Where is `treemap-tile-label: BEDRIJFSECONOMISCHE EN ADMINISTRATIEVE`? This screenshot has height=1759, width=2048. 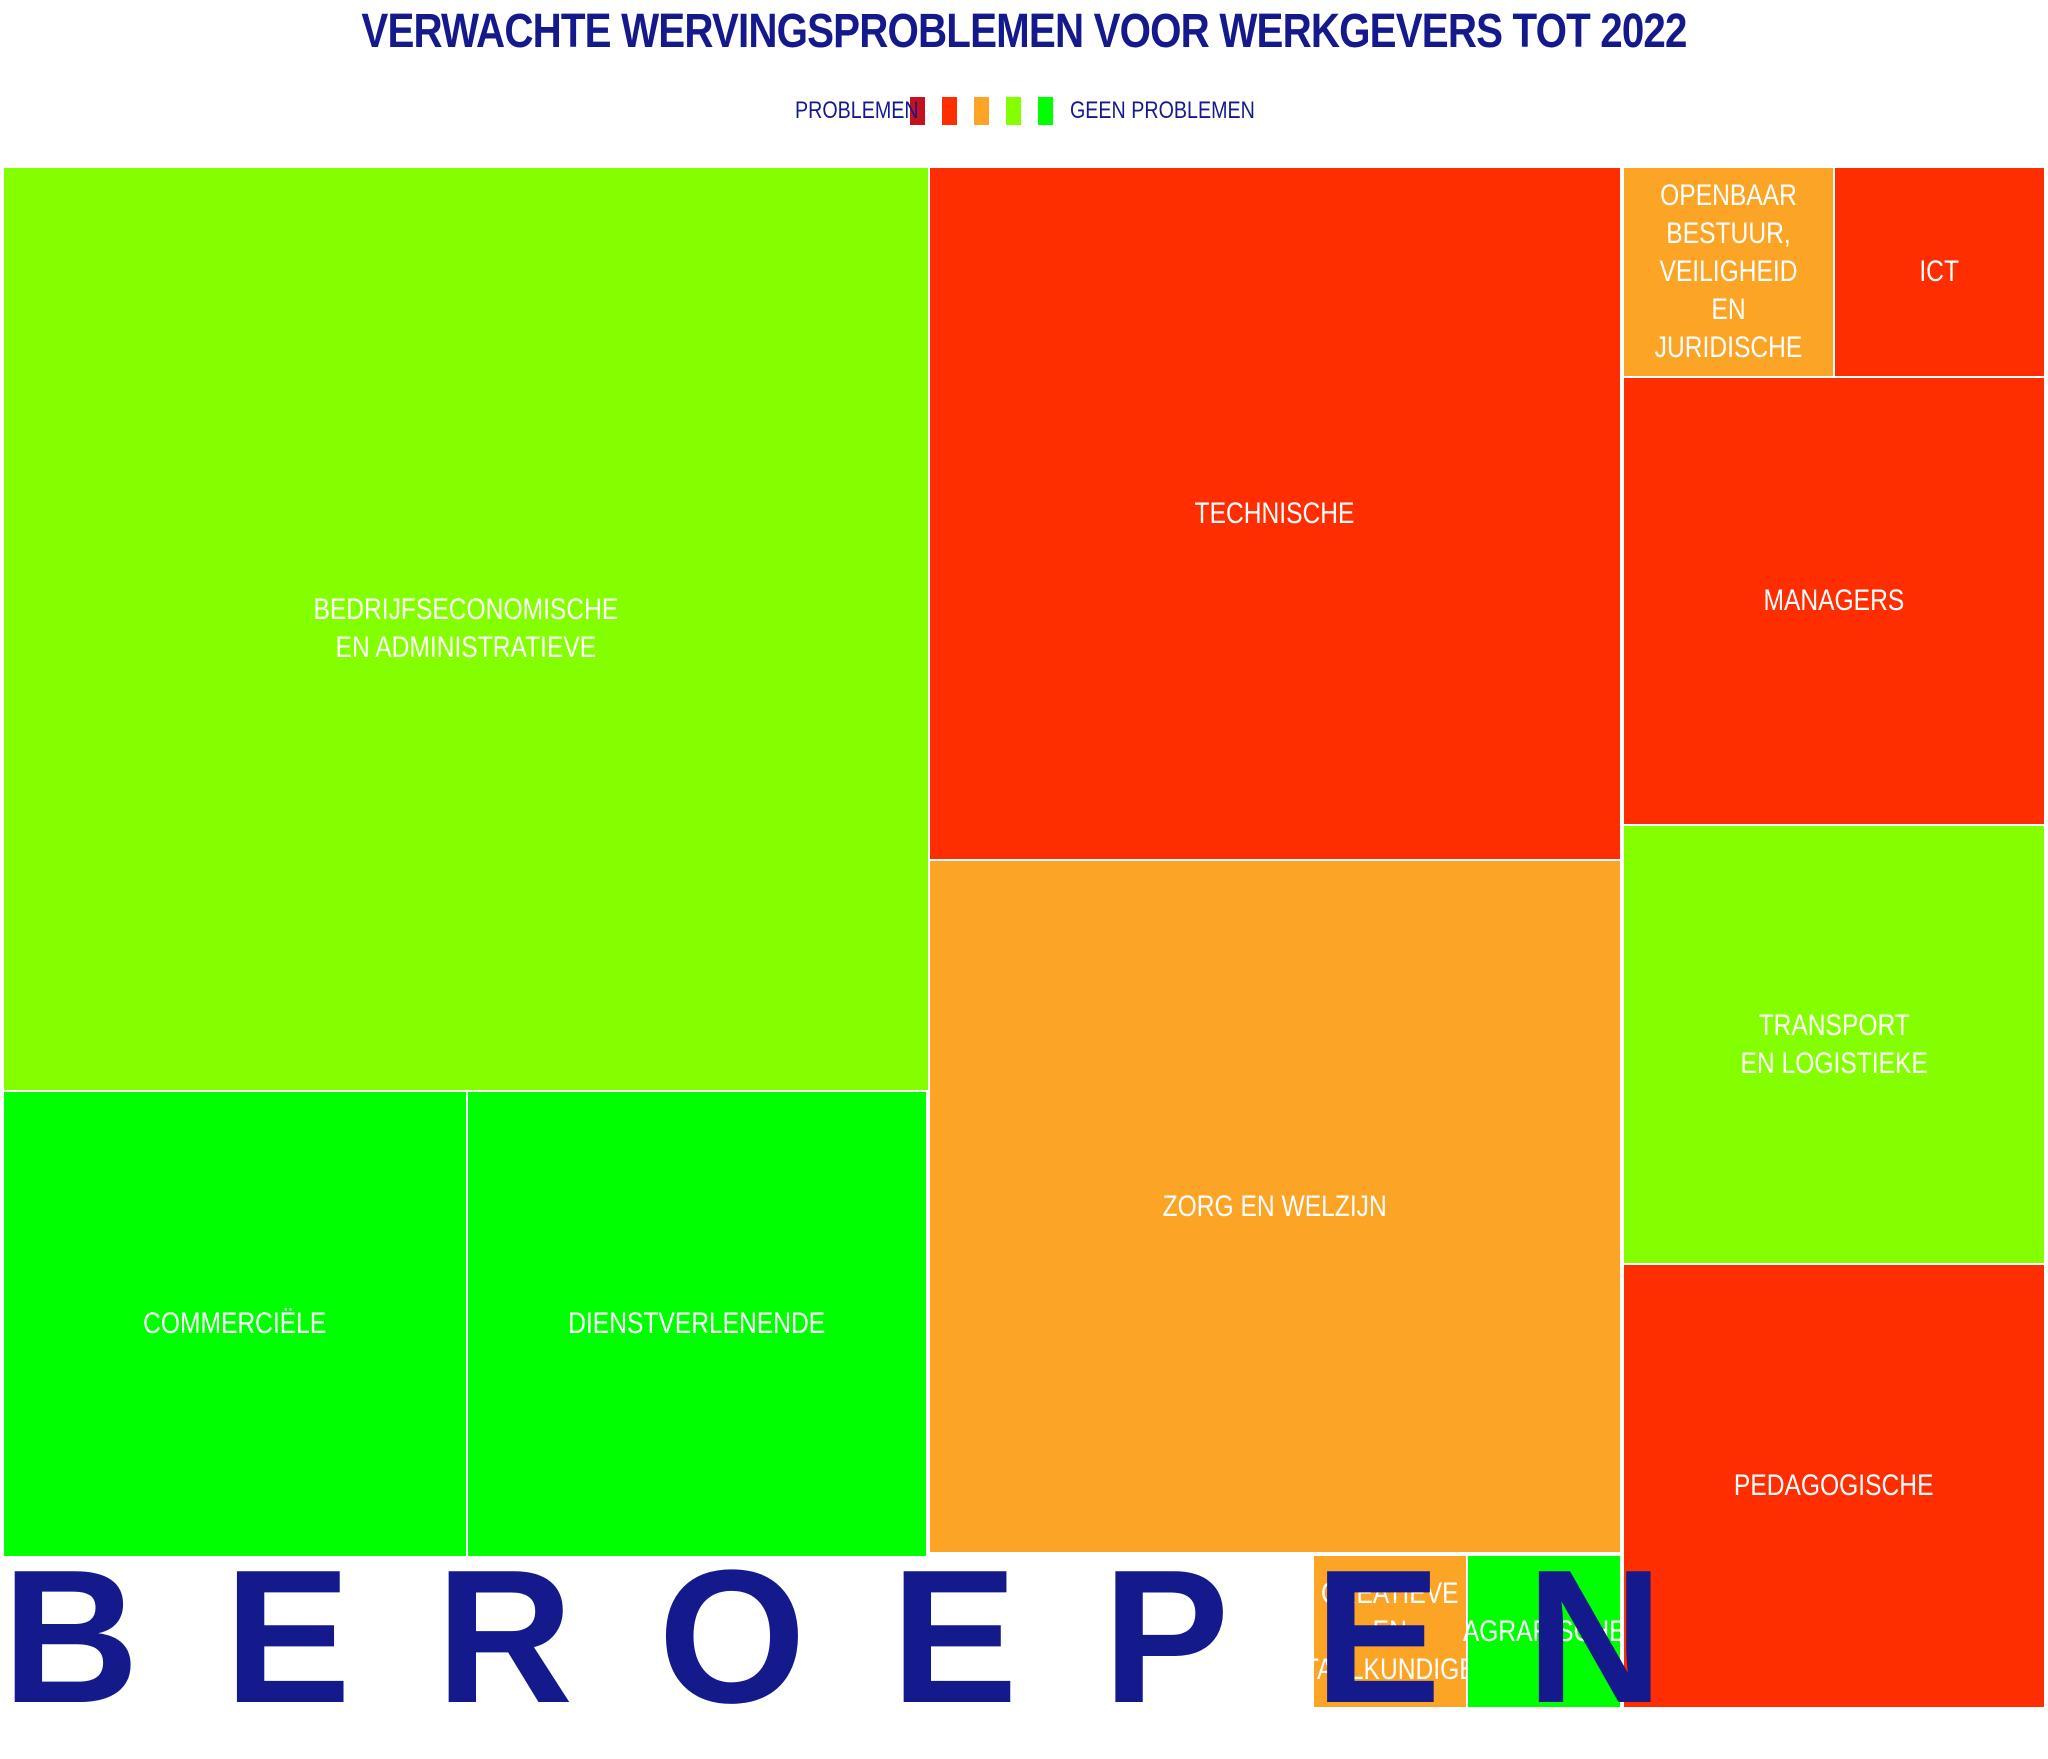 treemap-tile-label: BEDRIJFSECONOMISCHE EN ADMINISTRATIEVE is located at coordinates (466, 628).